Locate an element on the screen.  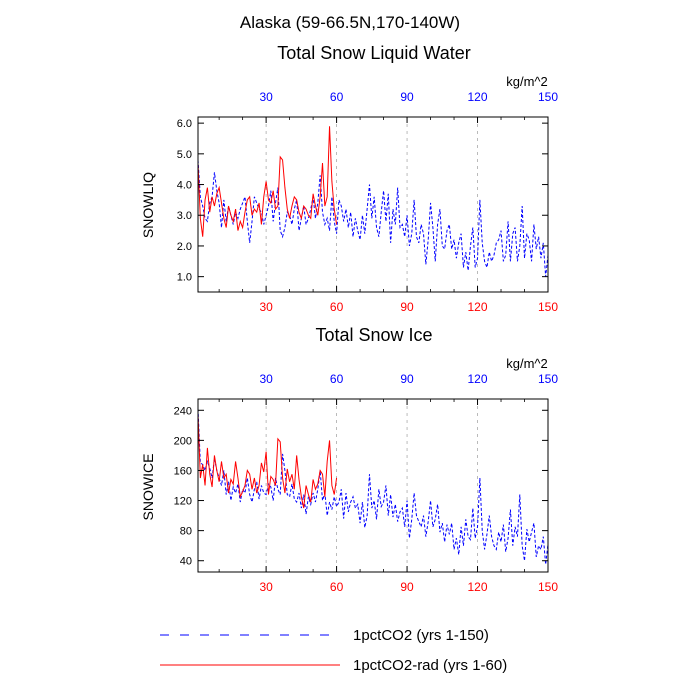
y-tick-label: 120 is located at coordinates (183, 502).